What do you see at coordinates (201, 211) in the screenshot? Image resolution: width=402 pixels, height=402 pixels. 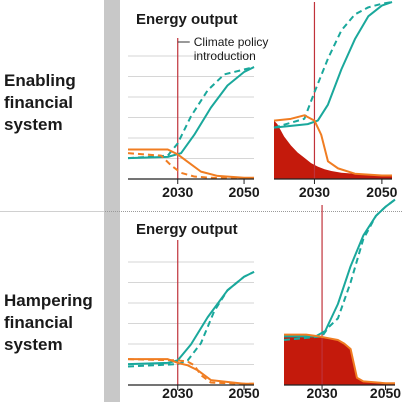 I see `row-divider` at bounding box center [201, 211].